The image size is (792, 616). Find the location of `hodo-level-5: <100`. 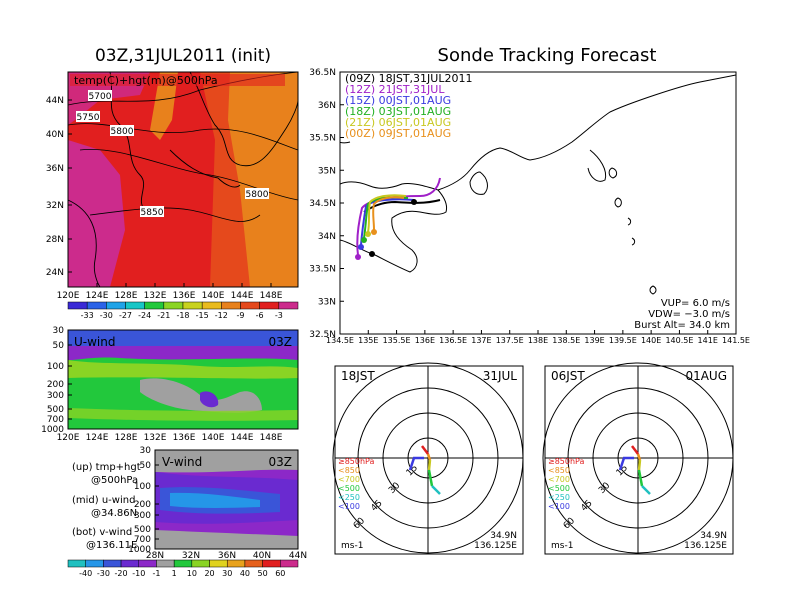

hodo-level-5: <100 is located at coordinates (559, 506).